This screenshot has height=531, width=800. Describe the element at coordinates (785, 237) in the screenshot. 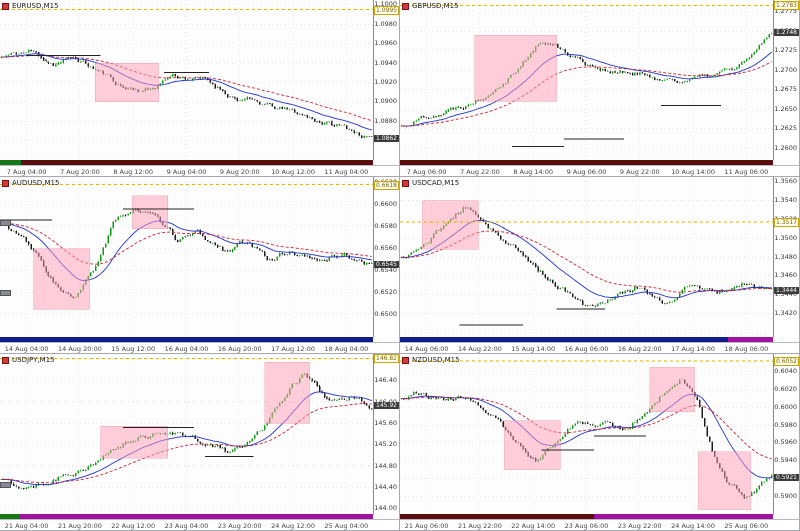

I see `price-tick-label: 1.3500` at that location.